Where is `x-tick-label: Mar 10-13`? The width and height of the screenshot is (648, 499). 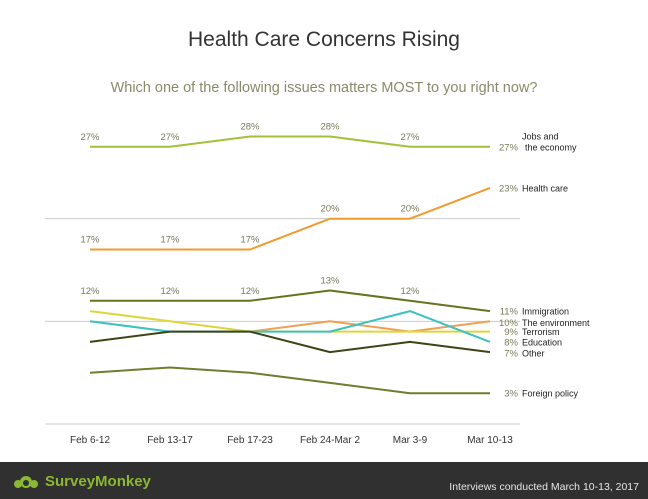 x-tick-label: Mar 10-13 is located at coordinates (490, 440).